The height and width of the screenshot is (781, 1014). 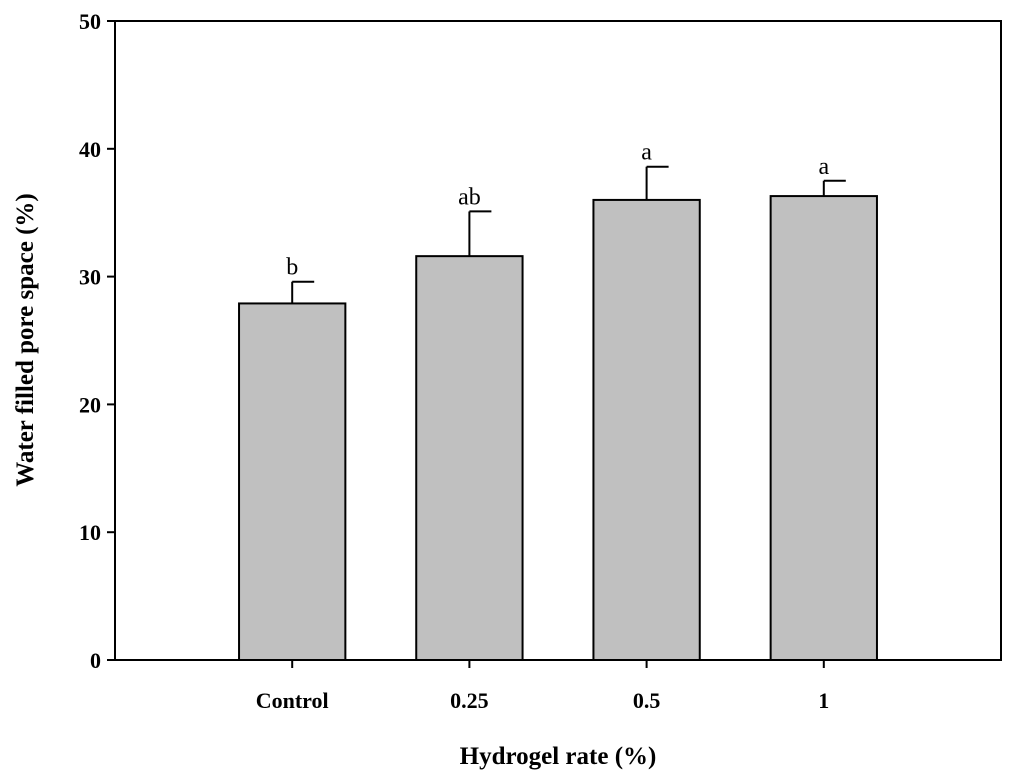 I want to click on y-axis: 0 10 20 30 40 50, so click(x=97, y=341).